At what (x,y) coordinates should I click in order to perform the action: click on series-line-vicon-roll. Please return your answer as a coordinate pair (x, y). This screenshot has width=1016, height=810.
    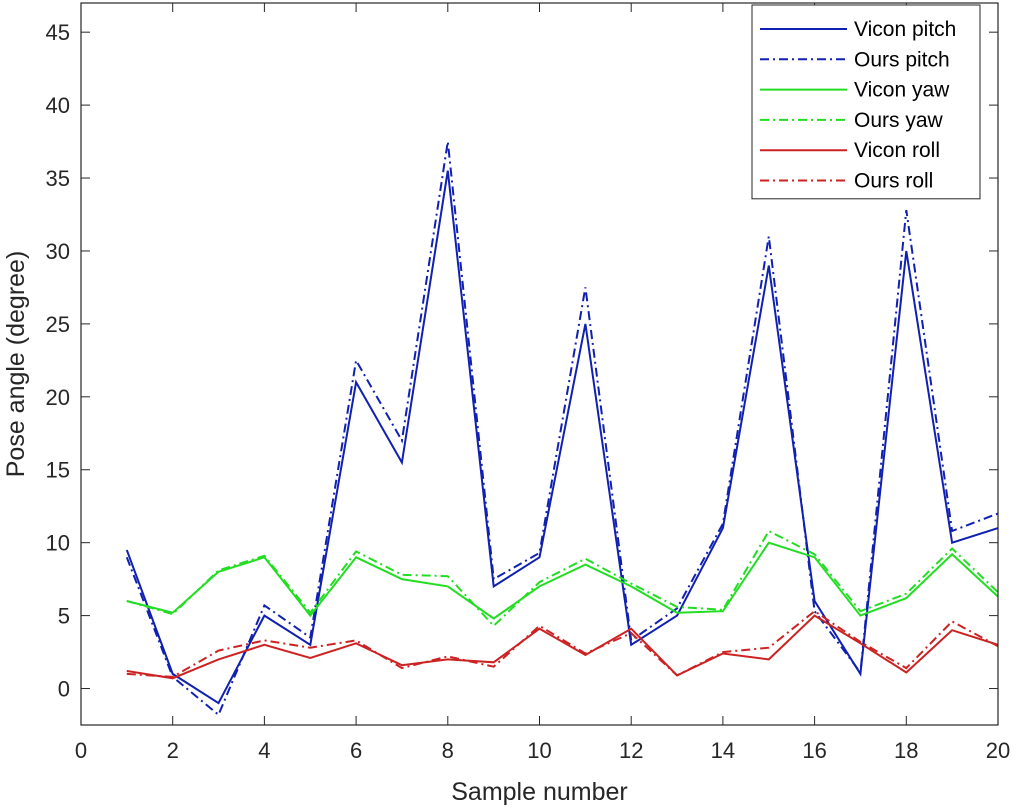
    Looking at the image, I should click on (562, 647).